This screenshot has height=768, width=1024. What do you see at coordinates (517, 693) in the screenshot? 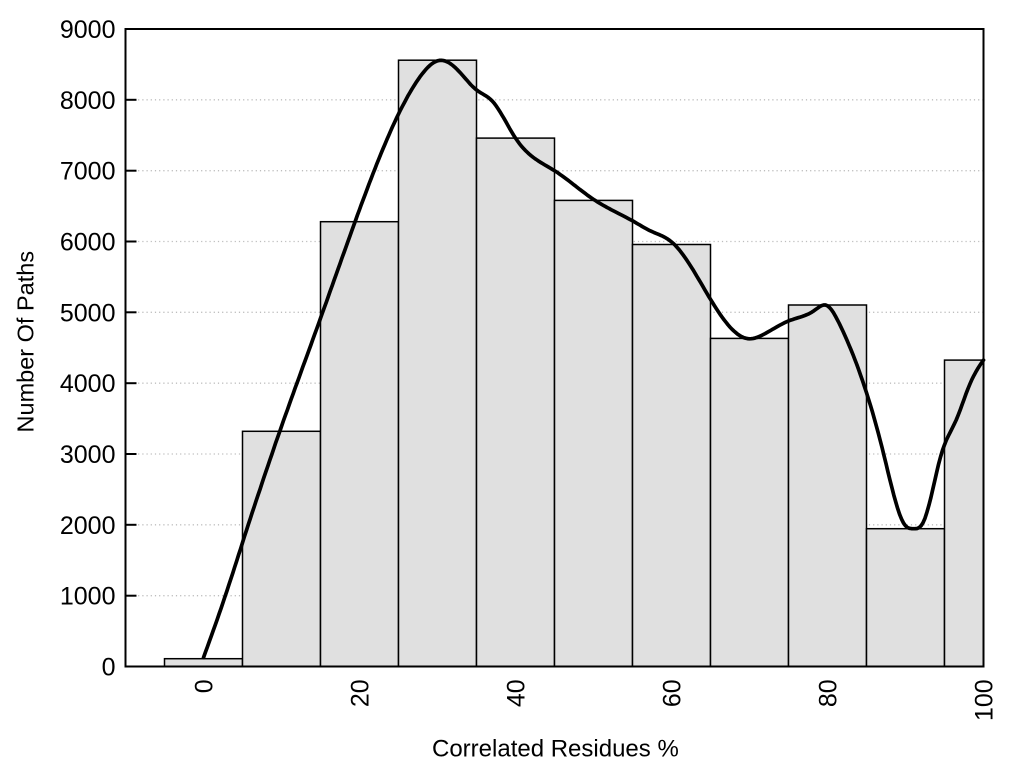
I see `svg-text: 40` at bounding box center [517, 693].